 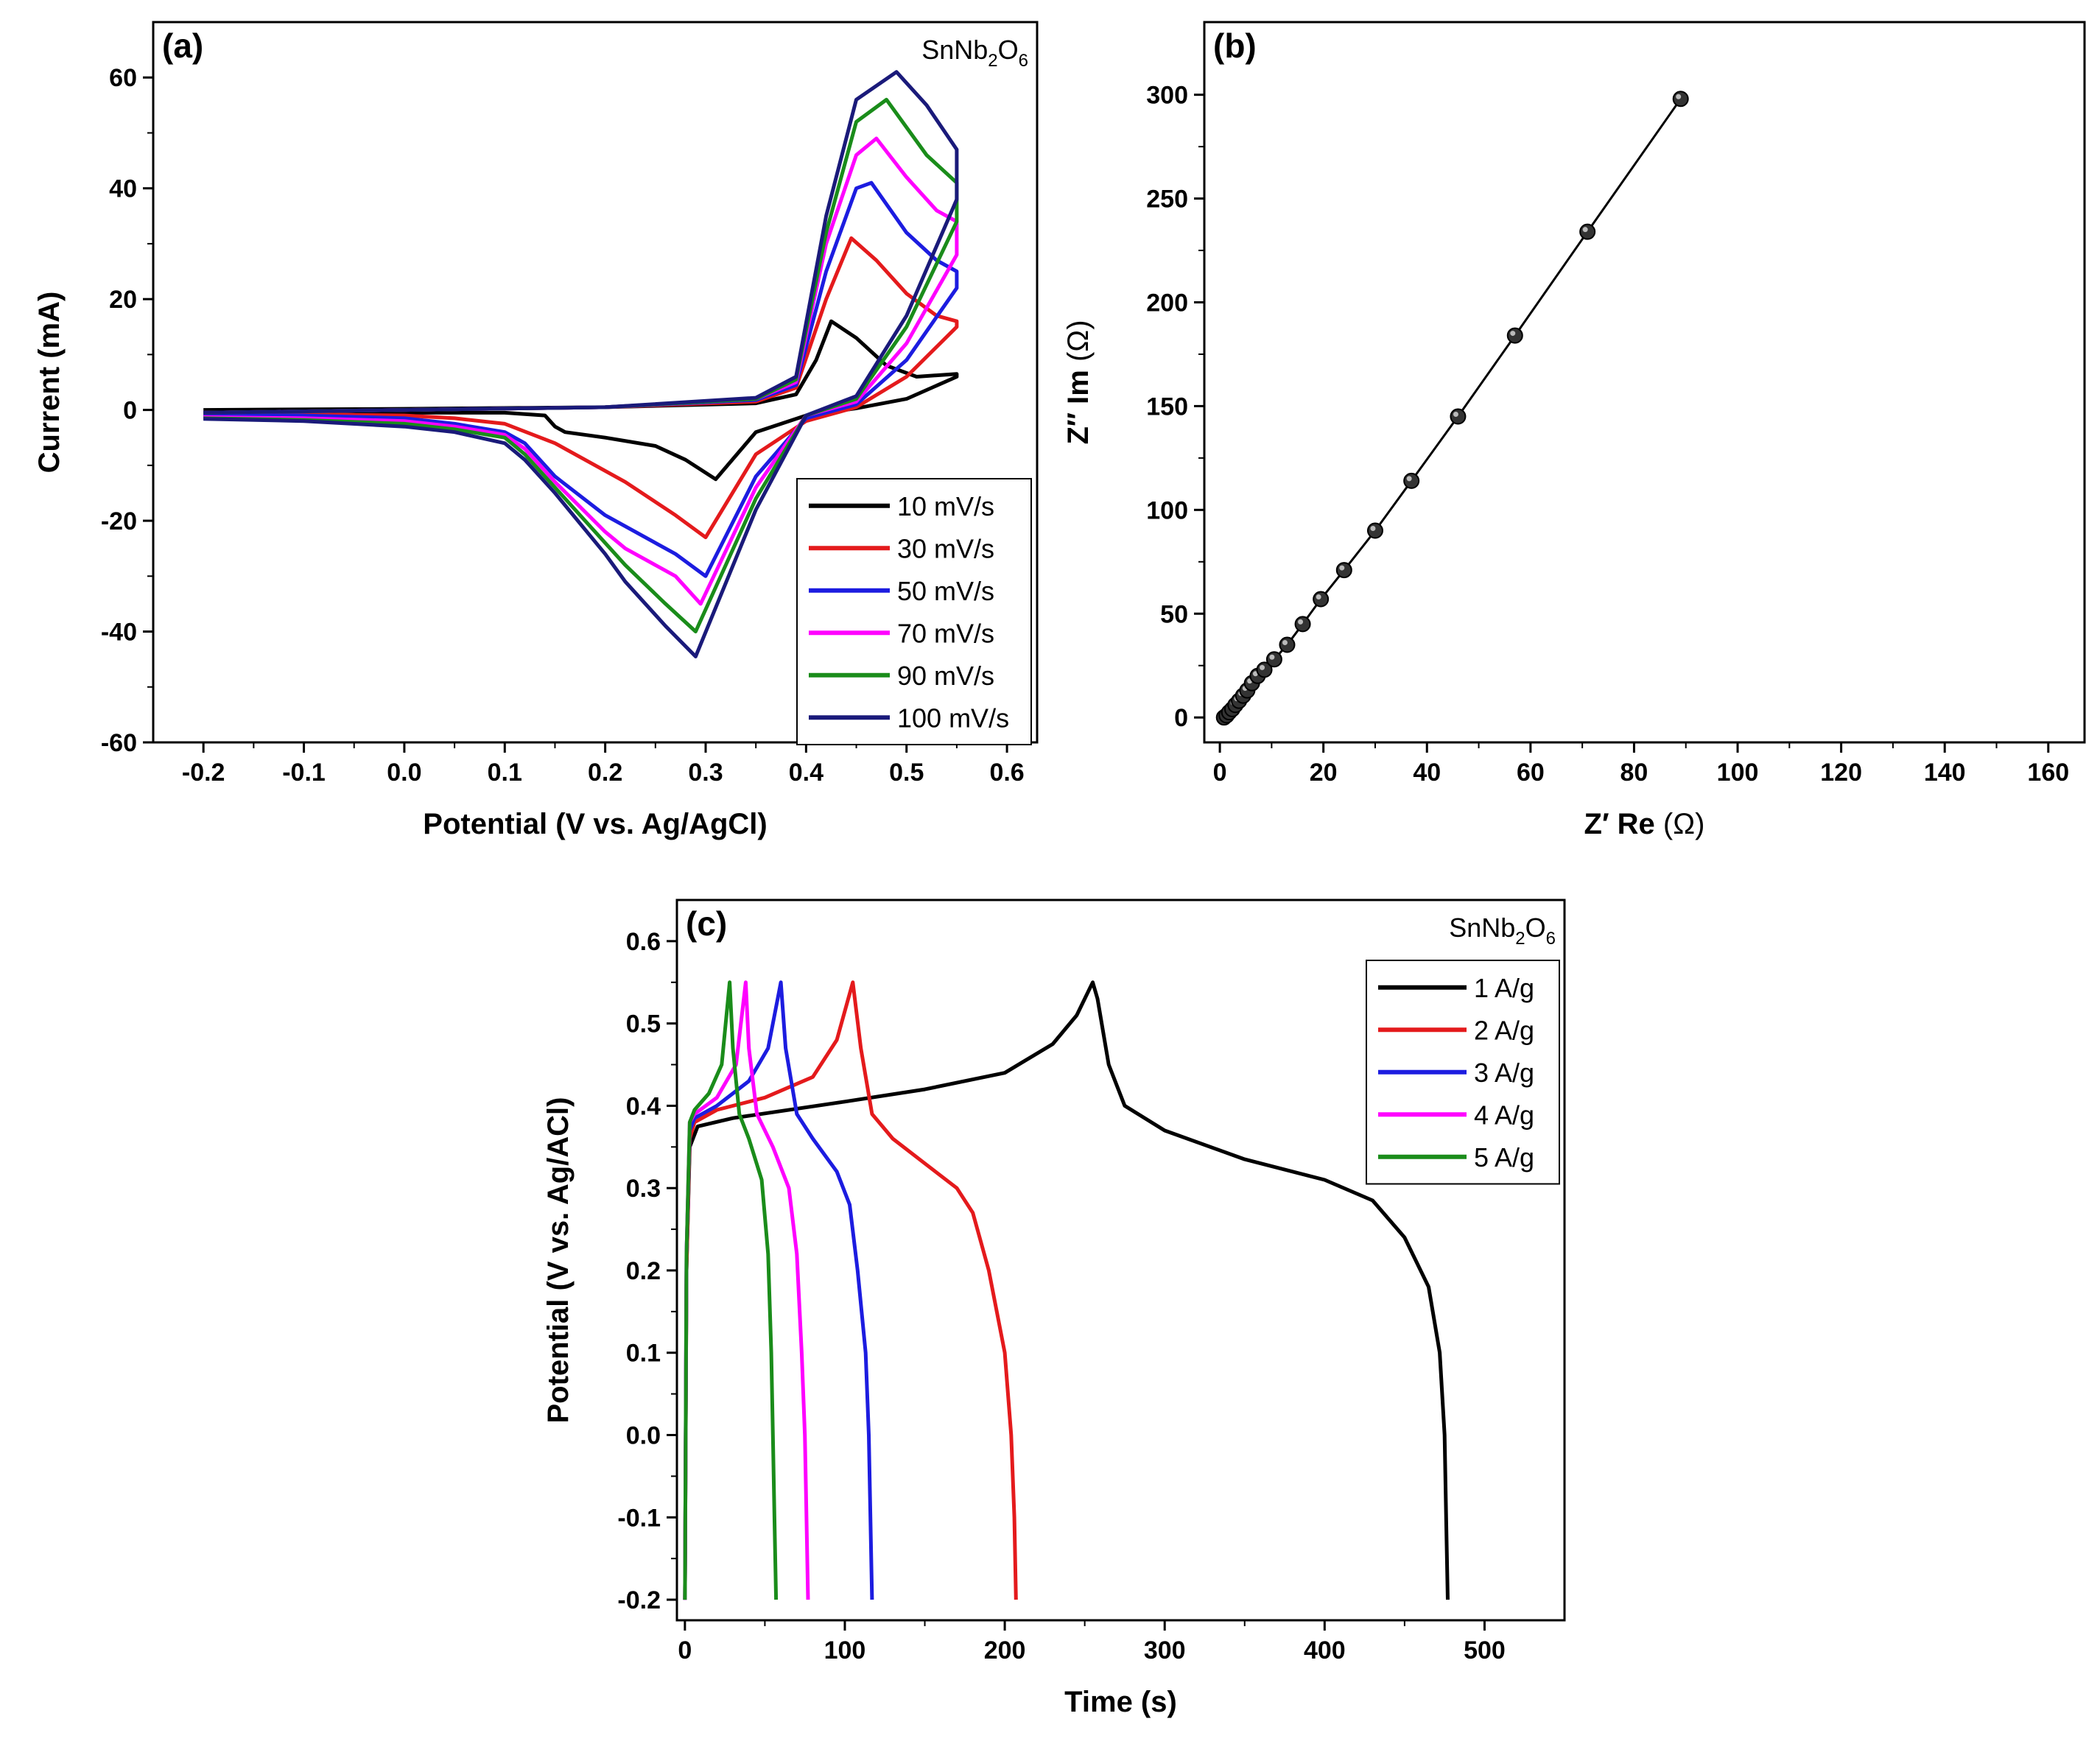 What do you see at coordinates (1427, 773) in the screenshot?
I see `x-tick-label: 40` at bounding box center [1427, 773].